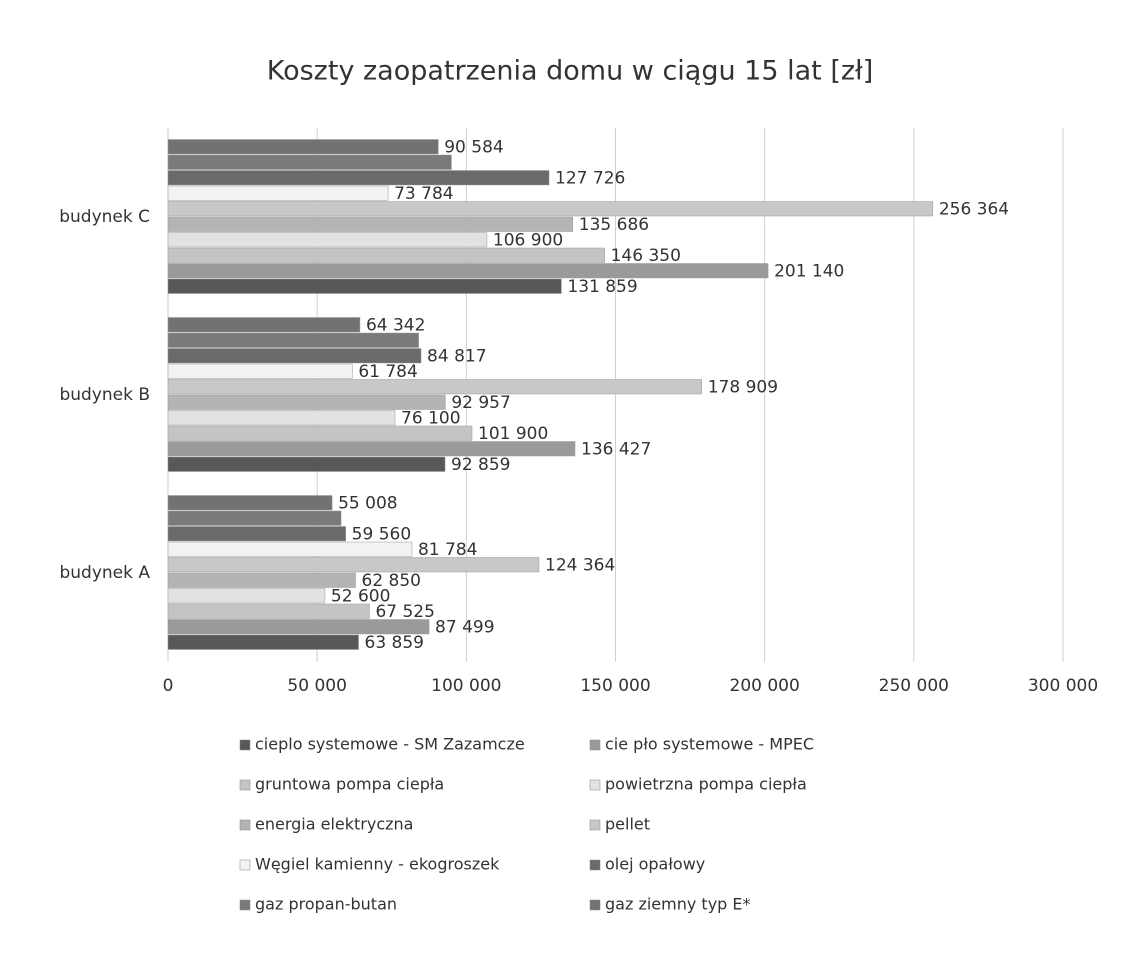 Image resolution: width=1126 pixels, height=954 pixels. I want to click on legend-label: gaz propan-butan, so click(326, 904).